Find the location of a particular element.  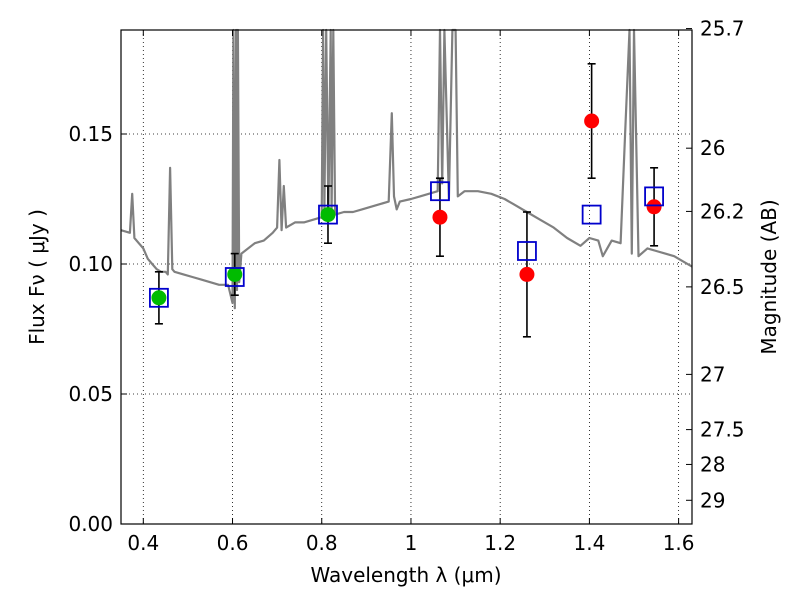

right-tick-label: 25.7 is located at coordinates (722, 29).